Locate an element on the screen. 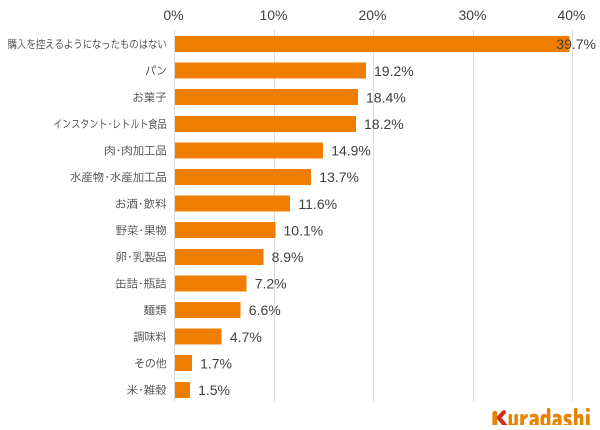  svg-text: 10.1% is located at coordinates (304, 230).